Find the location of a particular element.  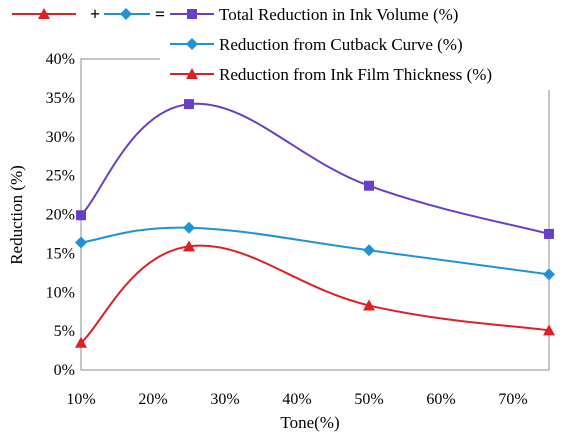

x-tick-label: 40% is located at coordinates (296, 399).